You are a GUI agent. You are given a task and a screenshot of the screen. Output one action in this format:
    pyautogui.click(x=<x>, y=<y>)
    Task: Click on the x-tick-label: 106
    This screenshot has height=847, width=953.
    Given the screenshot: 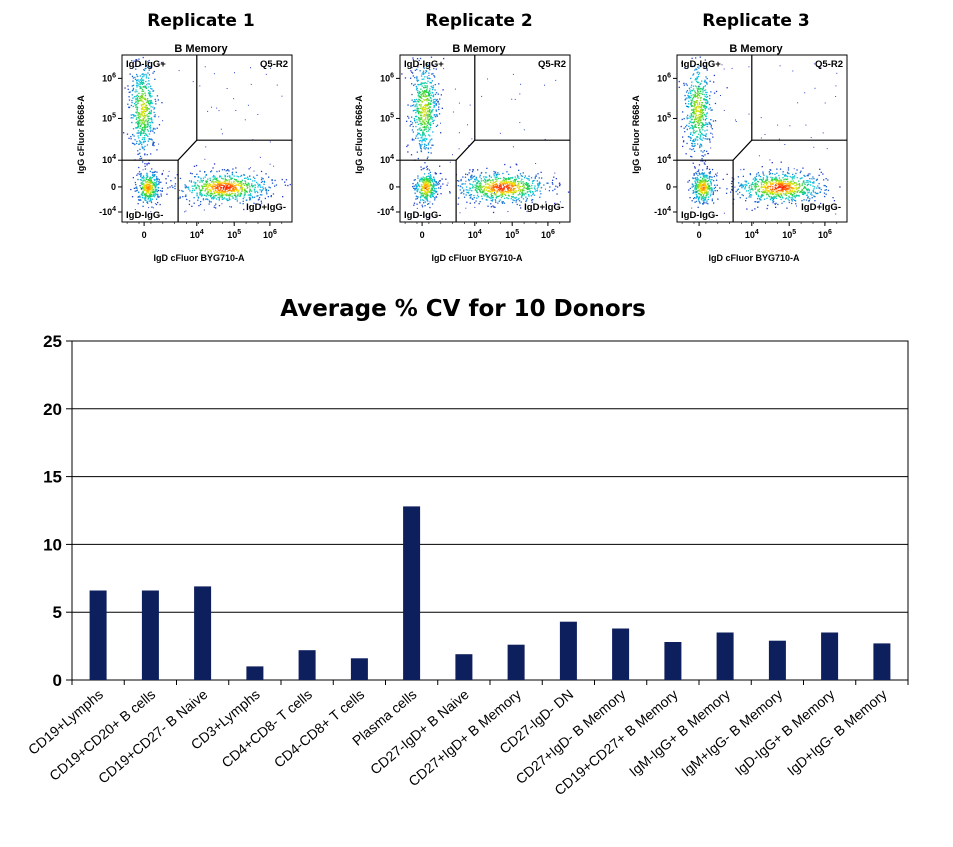 What is the action you would take?
    pyautogui.click(x=270, y=234)
    